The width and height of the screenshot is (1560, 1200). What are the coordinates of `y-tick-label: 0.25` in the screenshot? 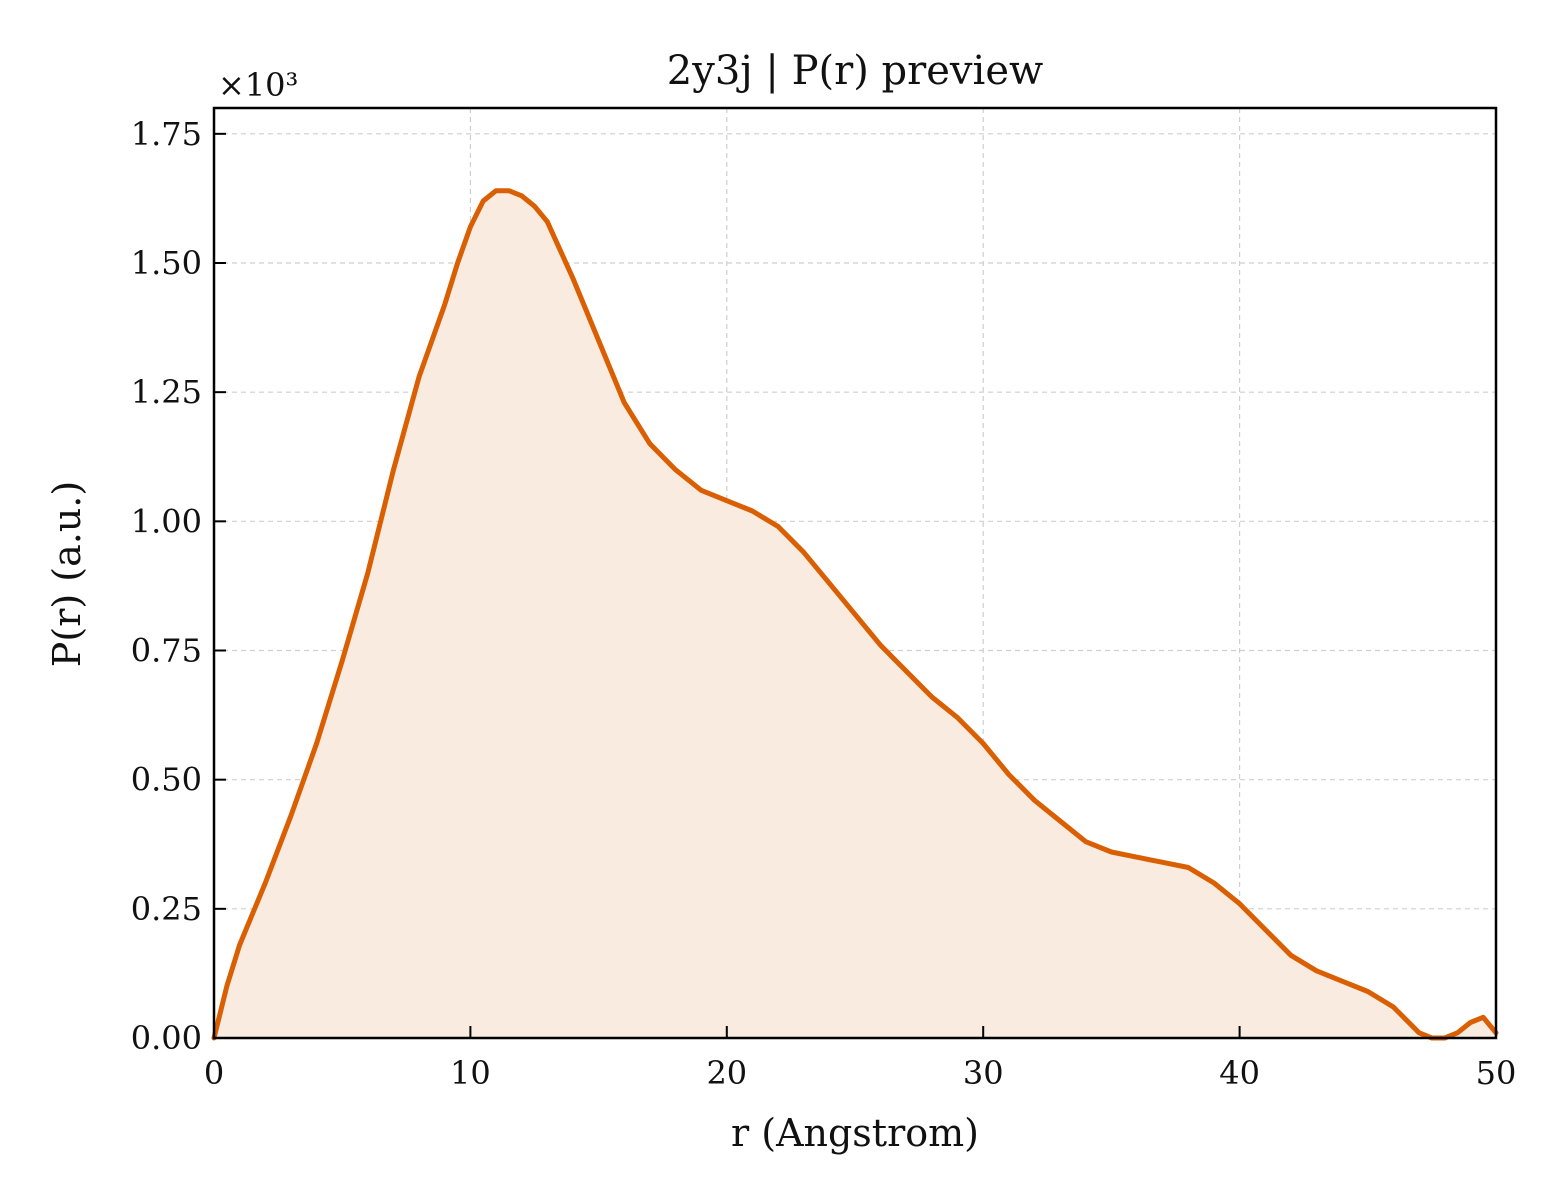 It's located at (166, 909).